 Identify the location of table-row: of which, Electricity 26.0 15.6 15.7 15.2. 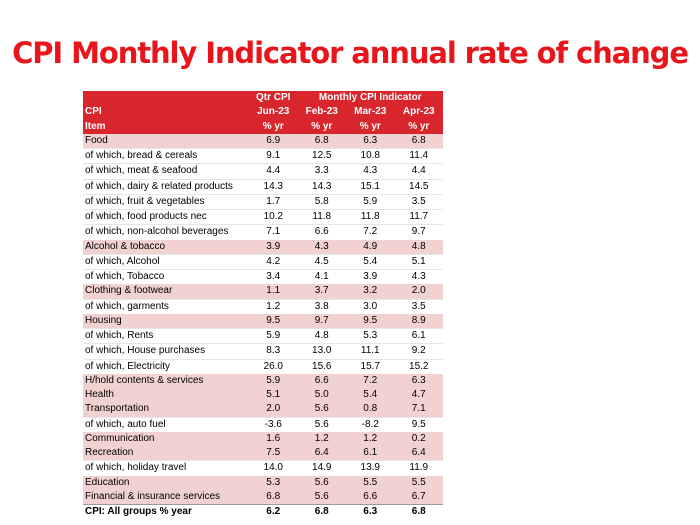
(263, 366).